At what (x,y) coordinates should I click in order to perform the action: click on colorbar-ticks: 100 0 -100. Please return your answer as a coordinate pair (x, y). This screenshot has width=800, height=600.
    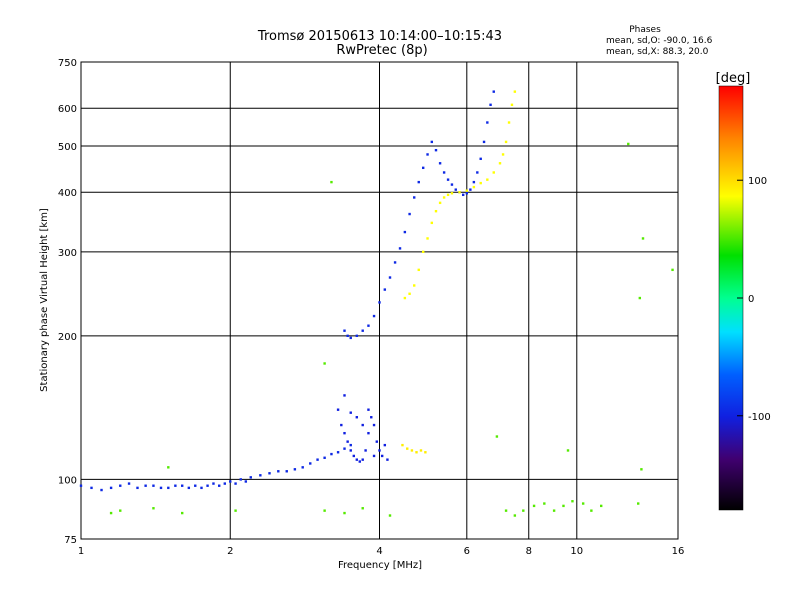
    Looking at the image, I should click on (754, 299).